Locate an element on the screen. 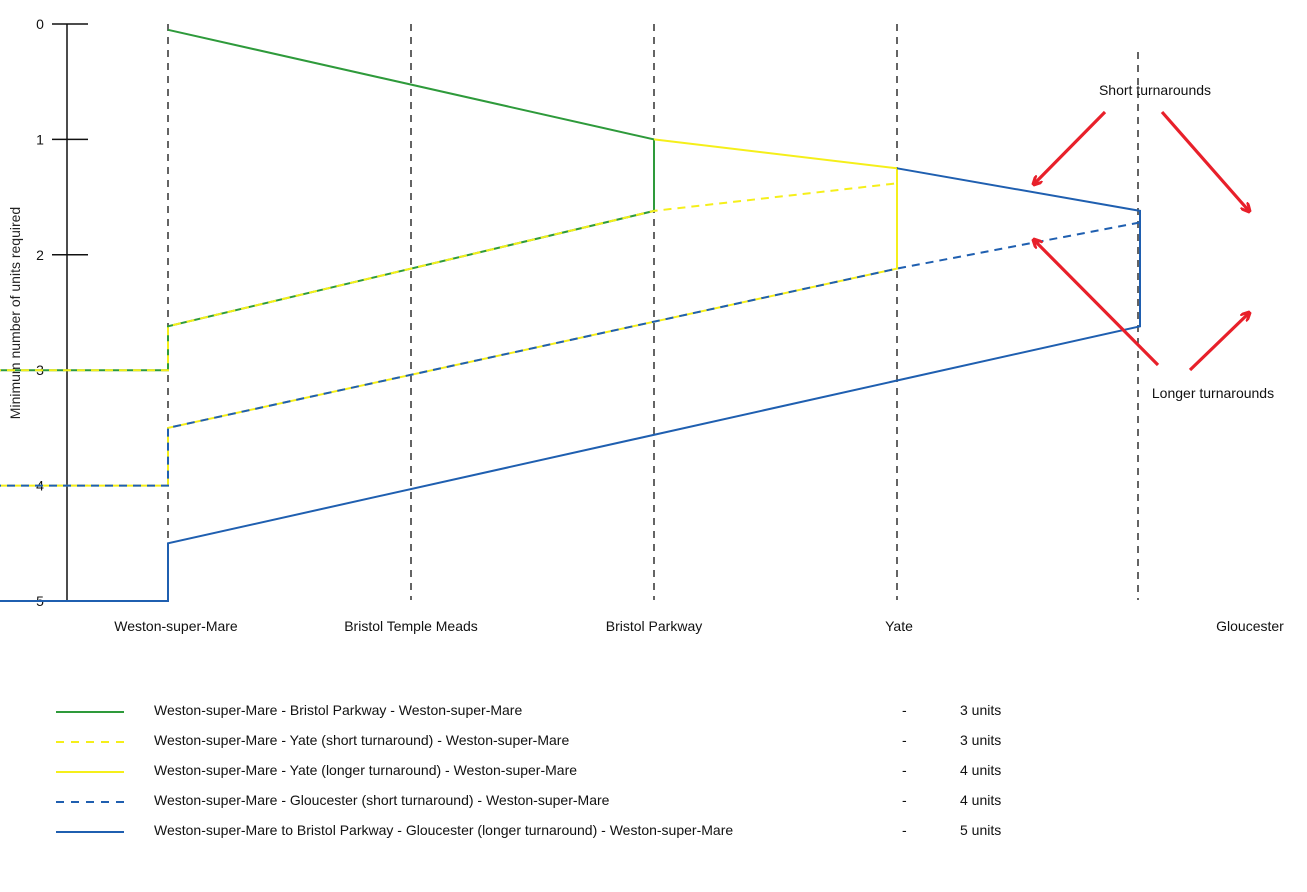 The height and width of the screenshot is (892, 1307). series-line is located at coordinates (449, 277).